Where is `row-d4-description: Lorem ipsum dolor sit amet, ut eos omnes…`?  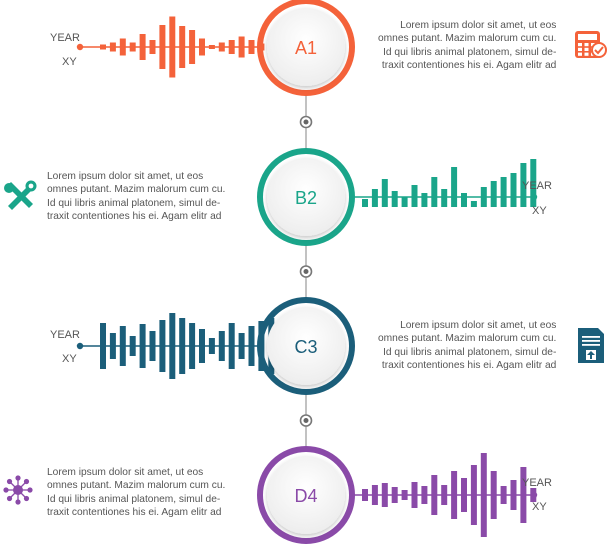
row-d4-description: Lorem ipsum dolor sit amet, ut eos omnes… is located at coordinates (136, 493).